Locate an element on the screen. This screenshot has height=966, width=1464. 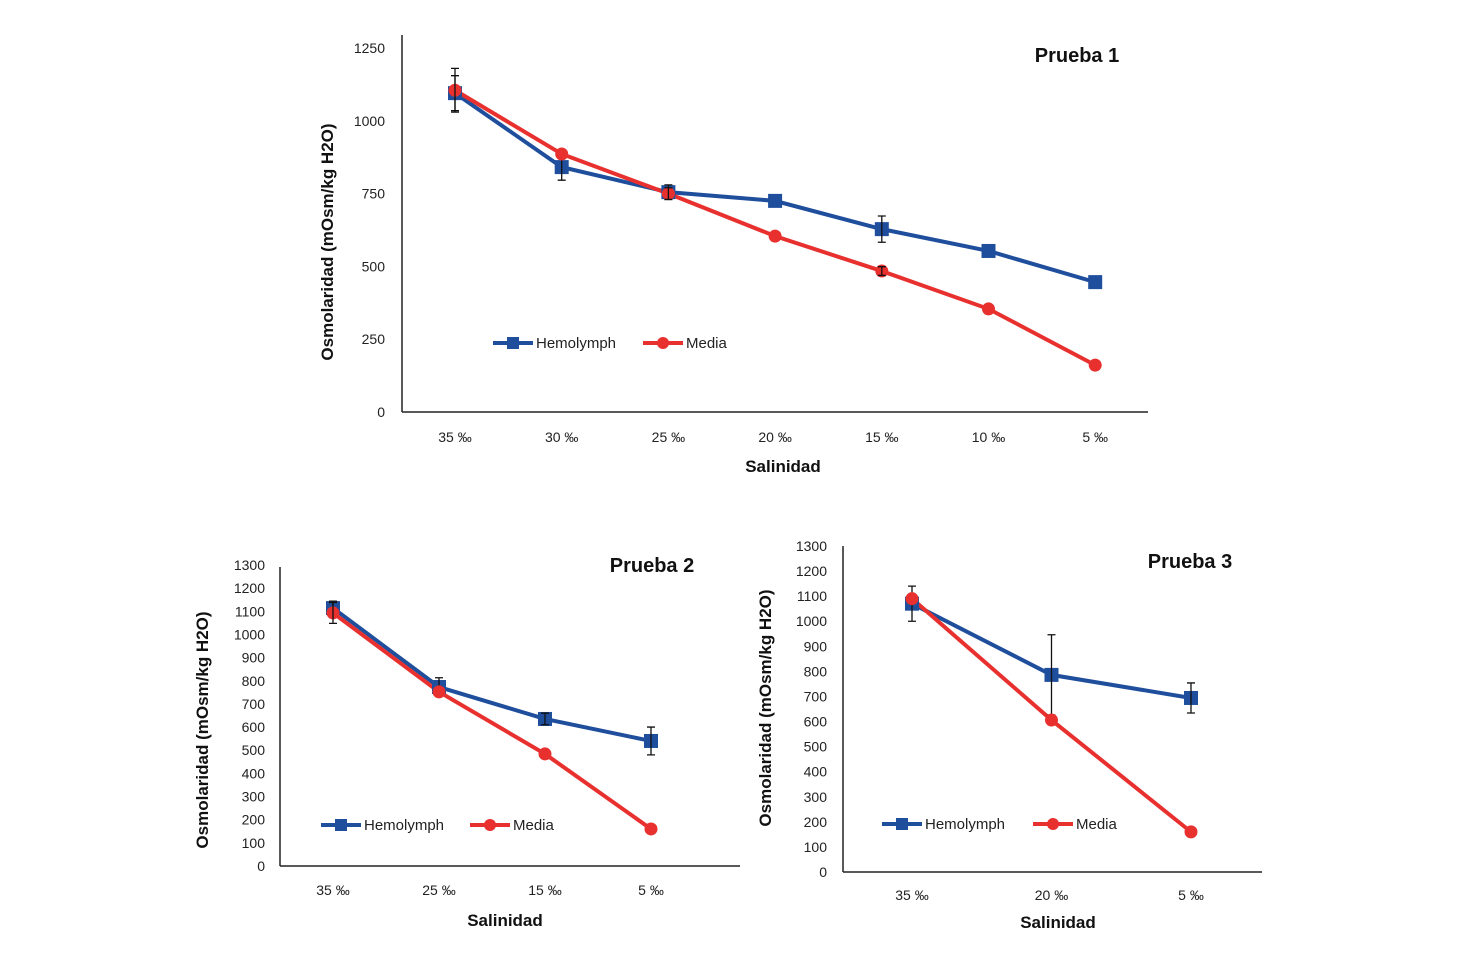
chart-title: Prueba 1 is located at coordinates (1077, 56).